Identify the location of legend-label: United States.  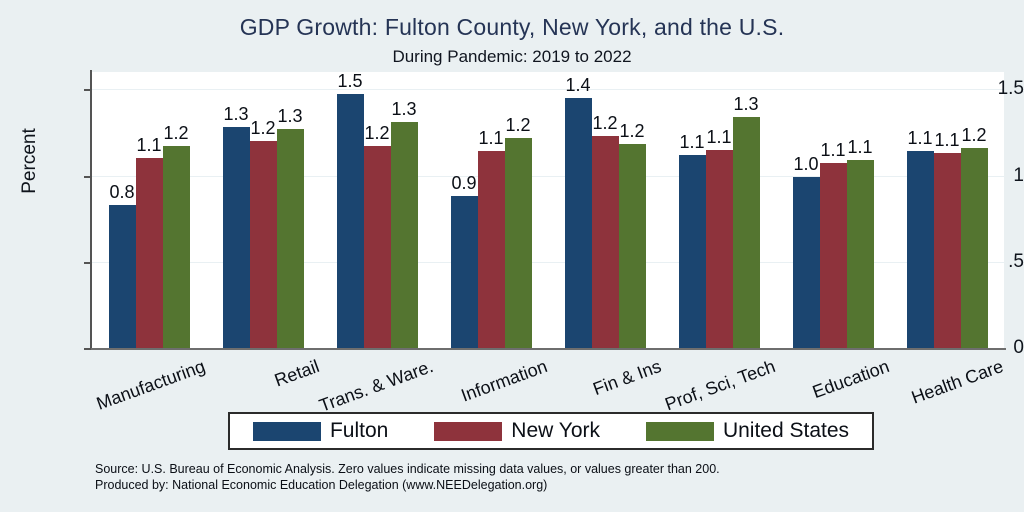
(786, 430).